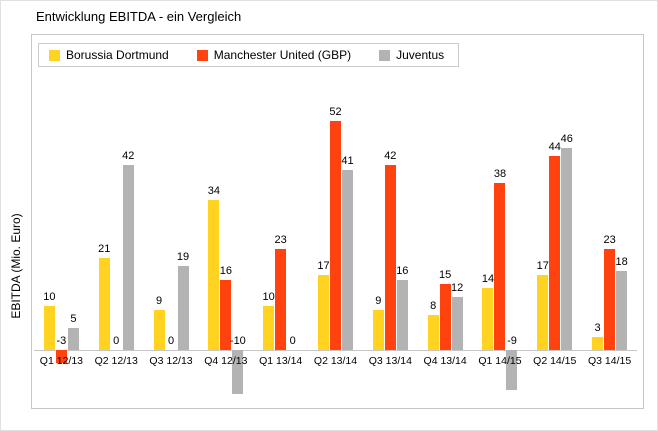  I want to click on x-tick-label: Q2 13/14, so click(335, 361).